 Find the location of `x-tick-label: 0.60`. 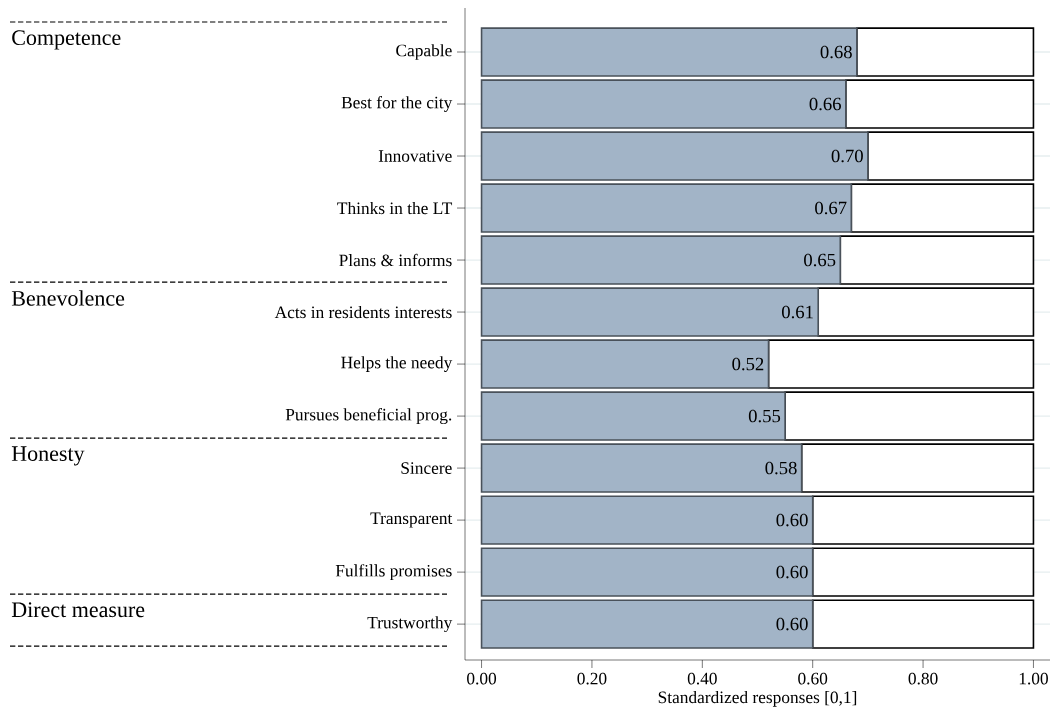

x-tick-label: 0.60 is located at coordinates (813, 678).